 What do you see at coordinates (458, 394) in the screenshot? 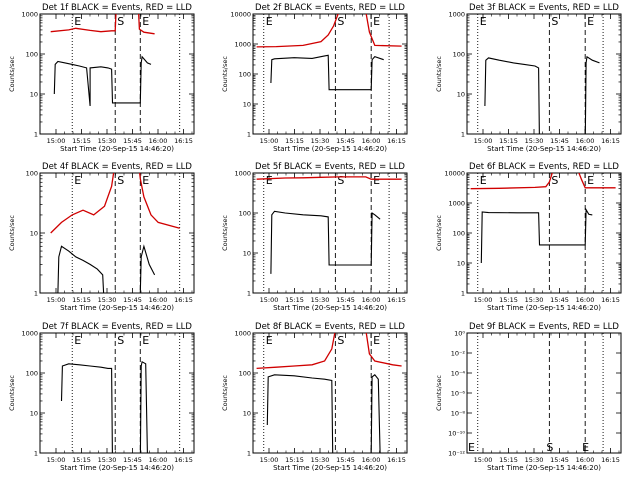
I see `y-tick-label: 10⁻⁶` at bounding box center [458, 394].